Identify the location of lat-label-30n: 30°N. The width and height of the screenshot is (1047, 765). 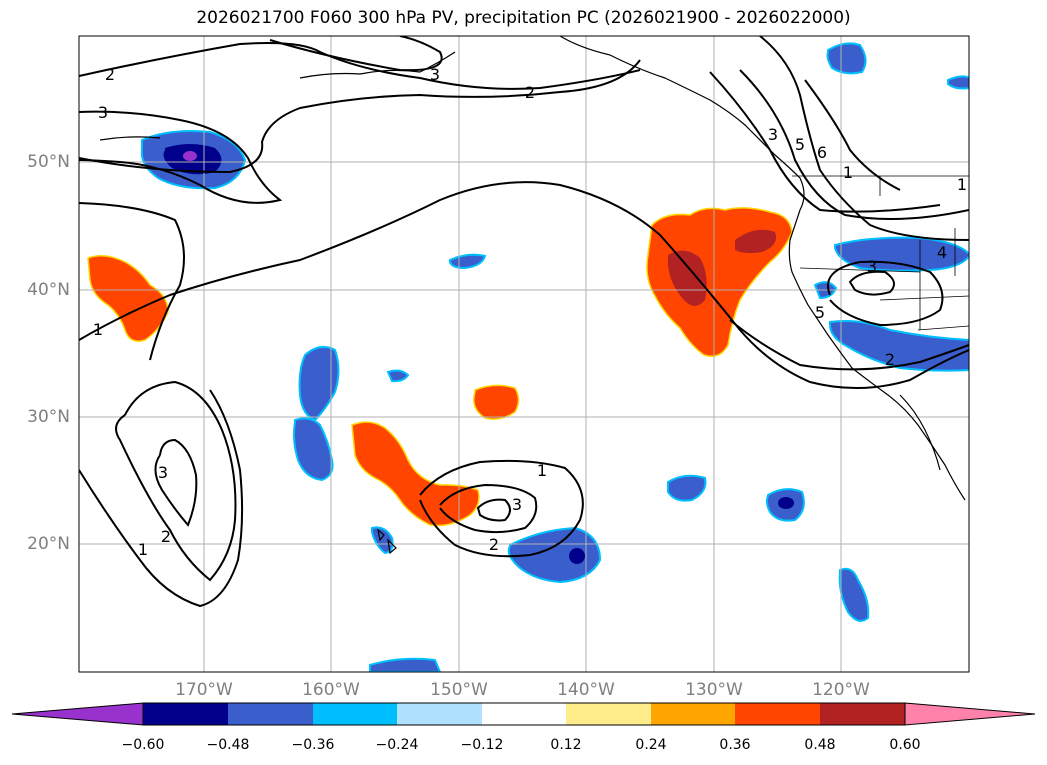
(48, 417).